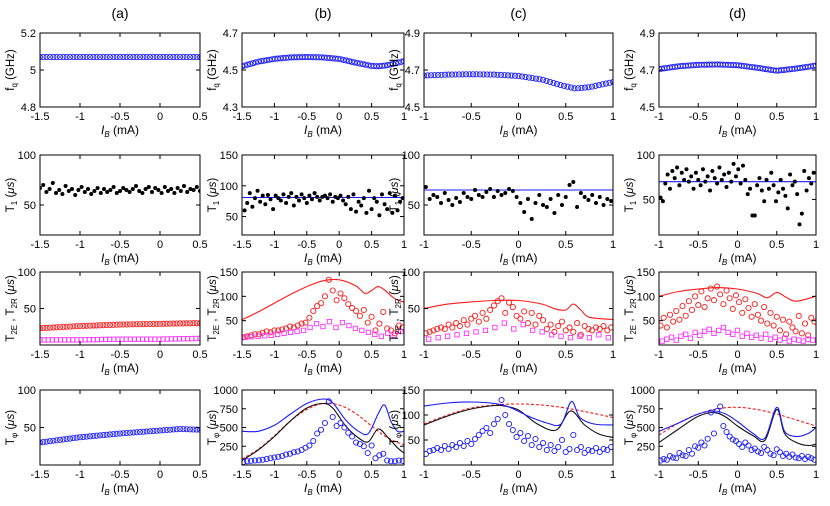 The width and height of the screenshot is (830, 506). I want to click on column-title-2: (c), so click(518, 13).